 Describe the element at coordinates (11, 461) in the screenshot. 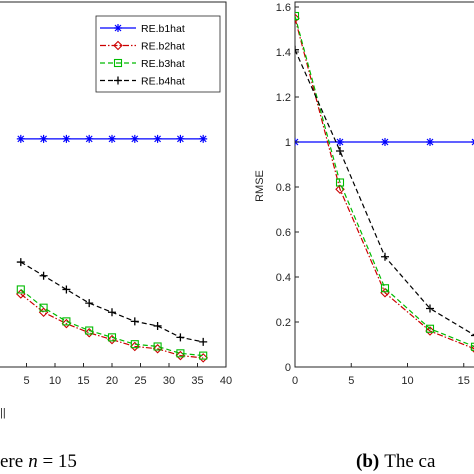

I see `caption-a-text: ere` at that location.